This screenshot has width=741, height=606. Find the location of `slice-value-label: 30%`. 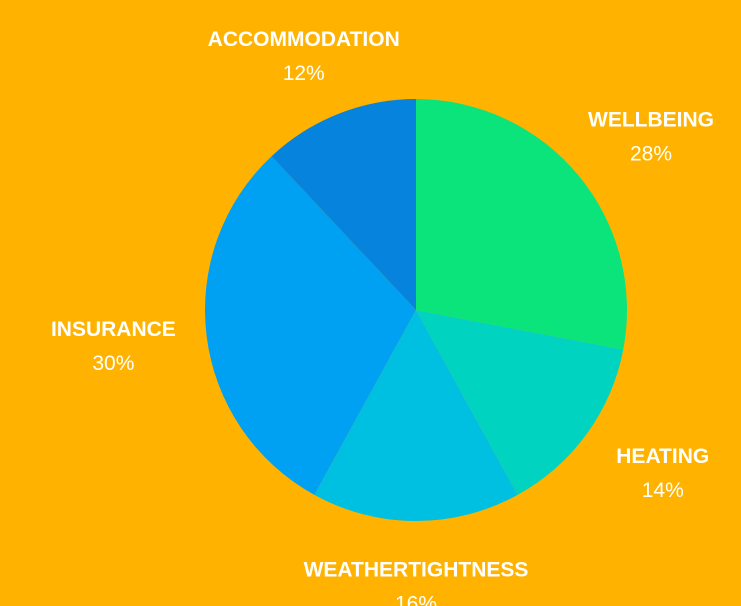

slice-value-label: 30% is located at coordinates (113, 363).